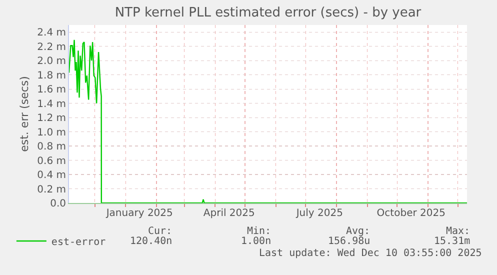 Image resolution: width=497 pixels, height=275 pixels. Describe the element at coordinates (458, 231) in the screenshot. I see `text: Max:` at that location.